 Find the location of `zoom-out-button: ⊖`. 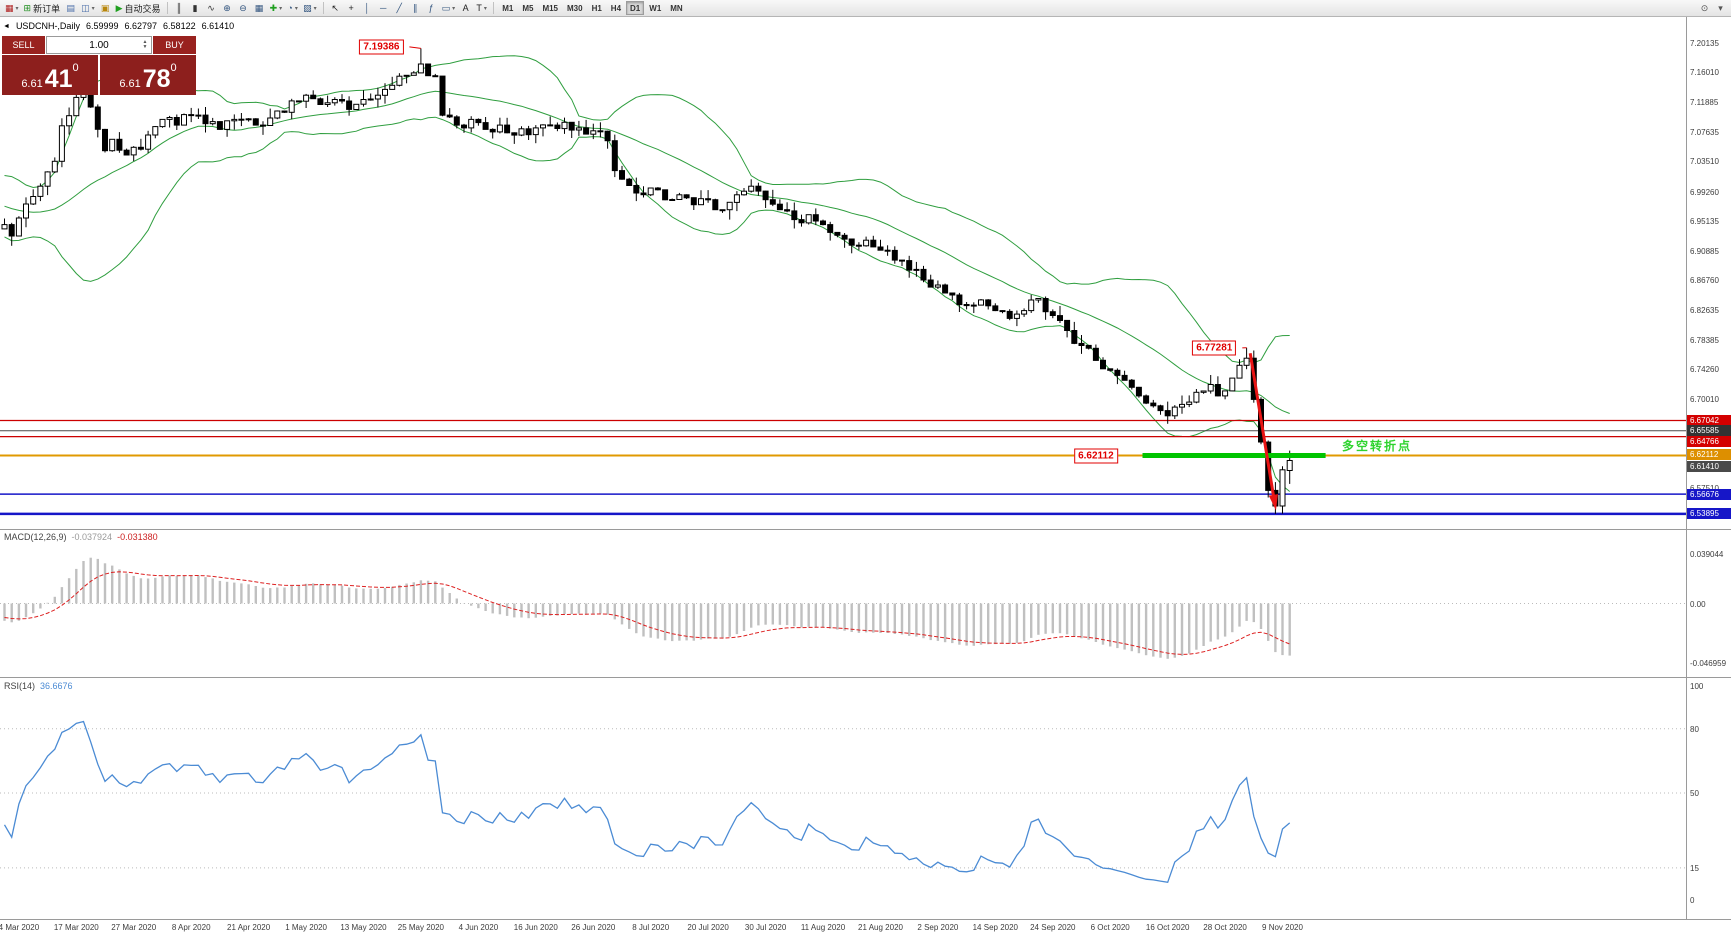

zoom-out-button: ⊖ is located at coordinates (243, 8).